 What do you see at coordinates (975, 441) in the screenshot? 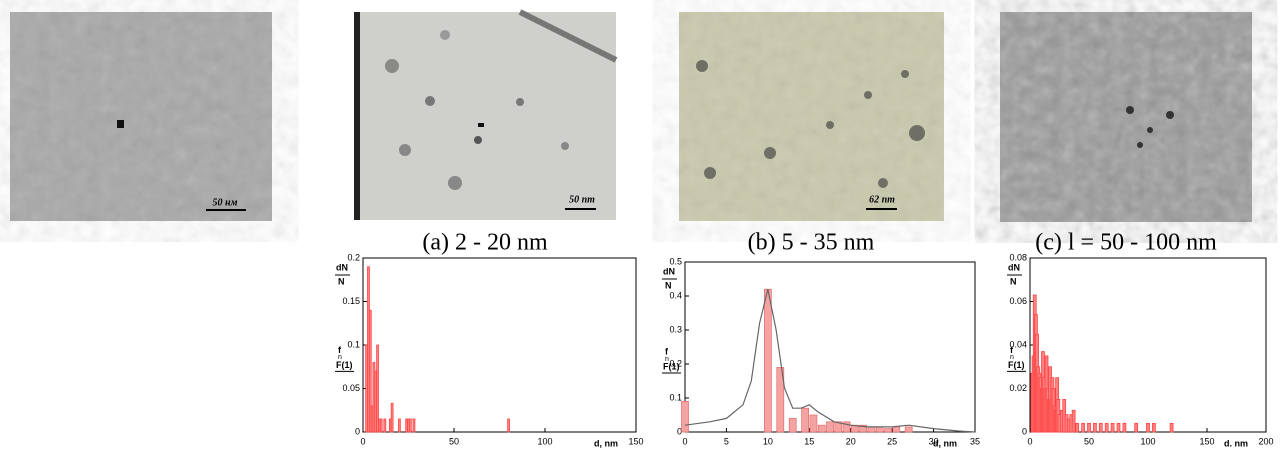
I see `x-tick-label: 35` at bounding box center [975, 441].